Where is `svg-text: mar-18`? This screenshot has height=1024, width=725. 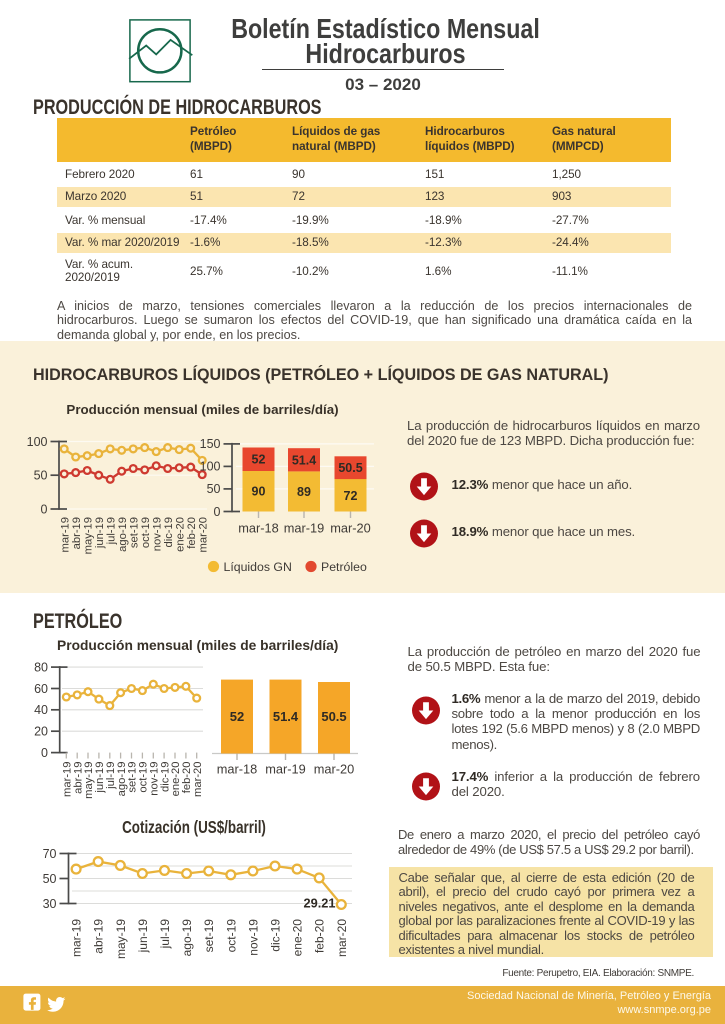 svg-text: mar-18 is located at coordinates (237, 769).